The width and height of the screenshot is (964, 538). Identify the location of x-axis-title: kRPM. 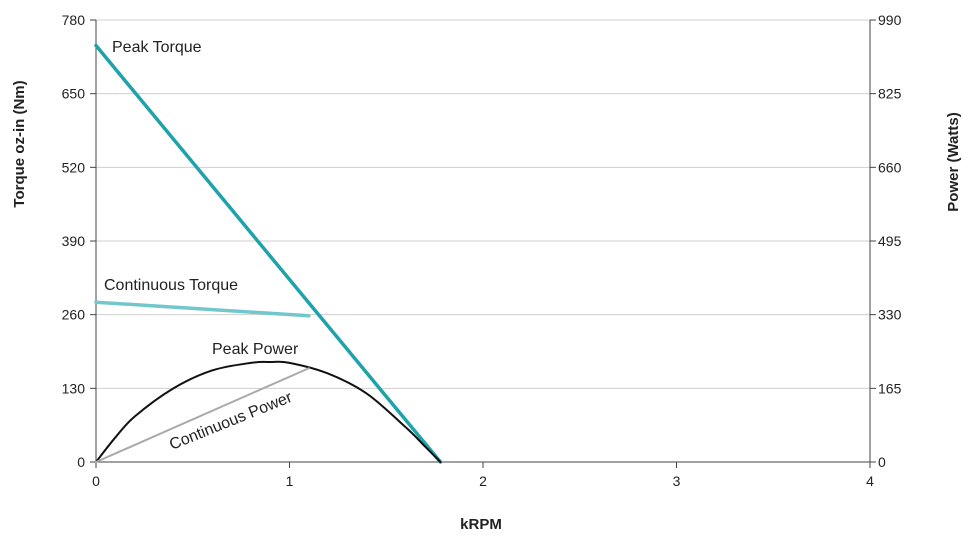
(481, 524).